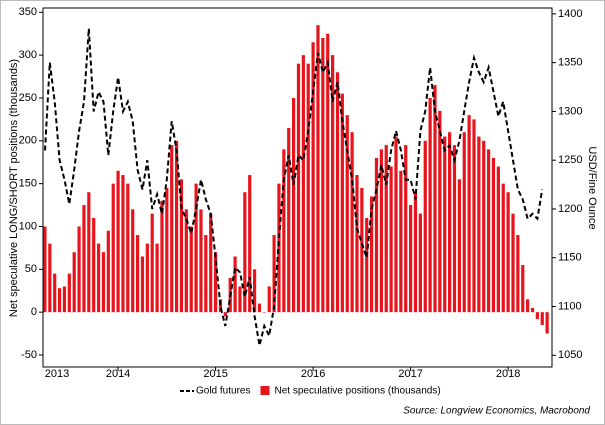 The image size is (605, 425). Describe the element at coordinates (570, 306) in the screenshot. I see `y2-tick-label: 1100` at that location.